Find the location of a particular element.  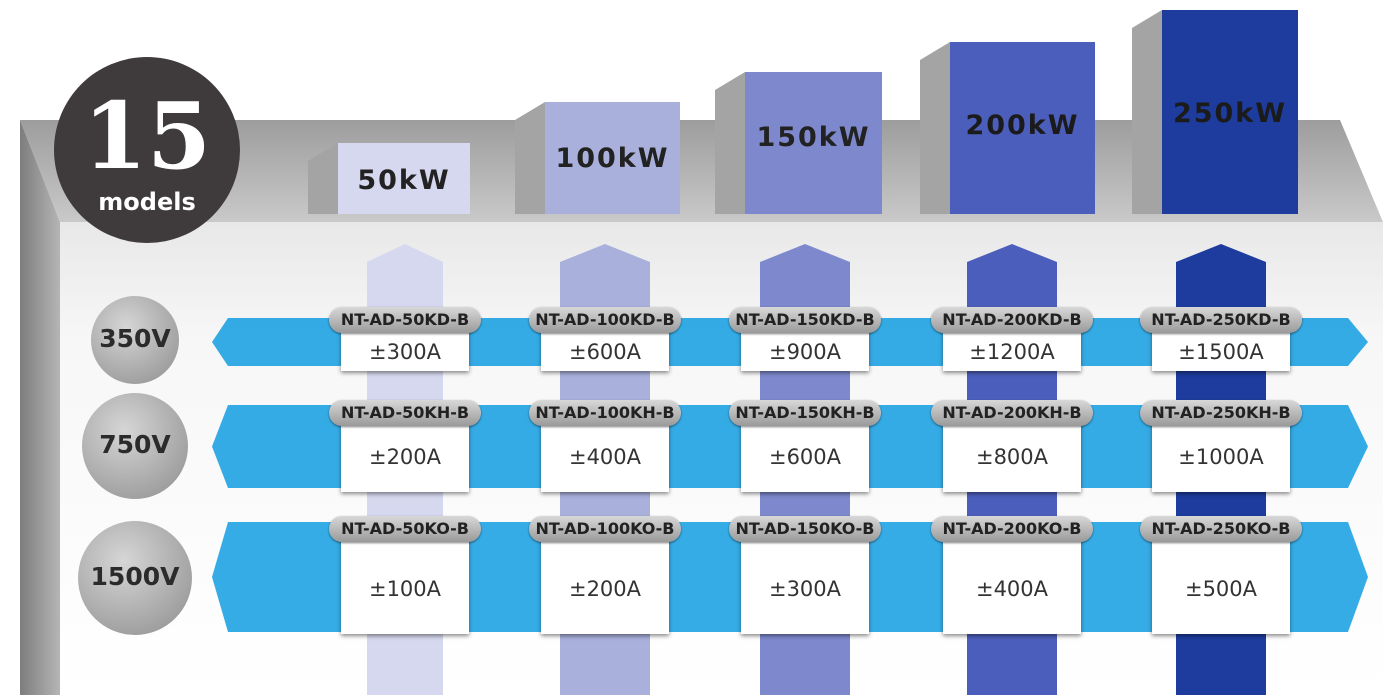

model-card: NT-AD-50KD-B ±300A is located at coordinates (405, 339).